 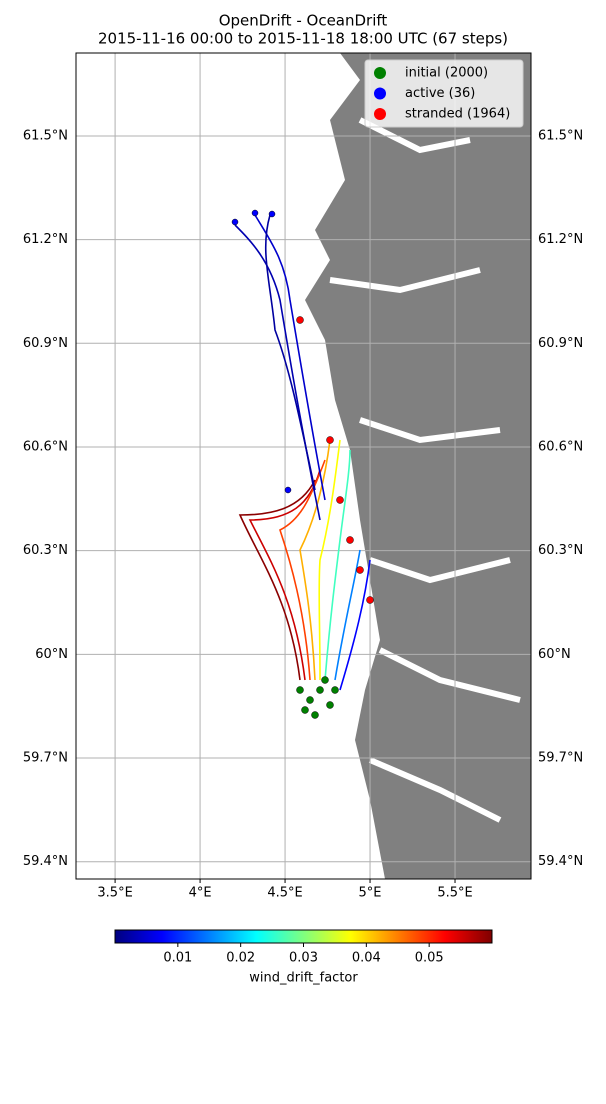 What do you see at coordinates (114, 893) in the screenshot?
I see `x-tick-label: 3.5°E` at bounding box center [114, 893].